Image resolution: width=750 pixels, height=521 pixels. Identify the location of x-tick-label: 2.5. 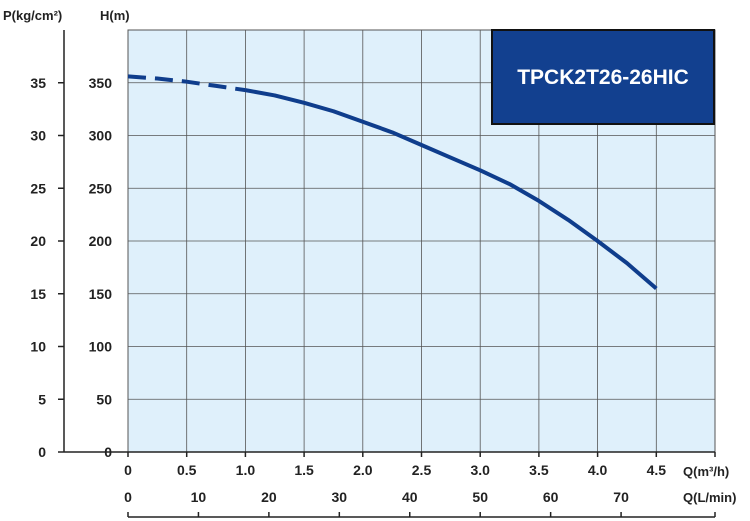
(422, 470).